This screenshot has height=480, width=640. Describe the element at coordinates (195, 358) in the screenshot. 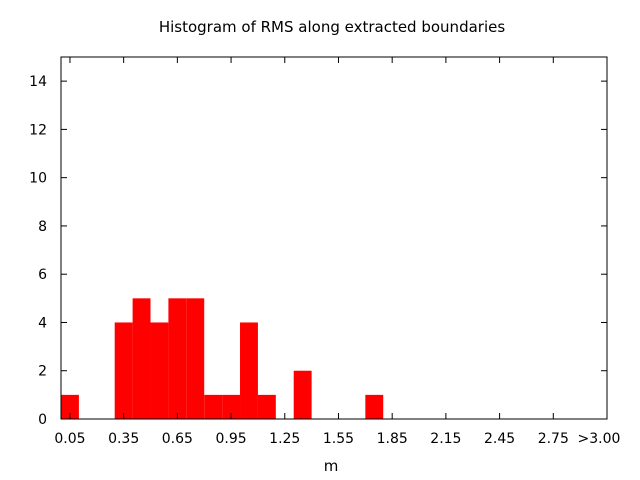

I see `histogram-bar-0.75` at that location.